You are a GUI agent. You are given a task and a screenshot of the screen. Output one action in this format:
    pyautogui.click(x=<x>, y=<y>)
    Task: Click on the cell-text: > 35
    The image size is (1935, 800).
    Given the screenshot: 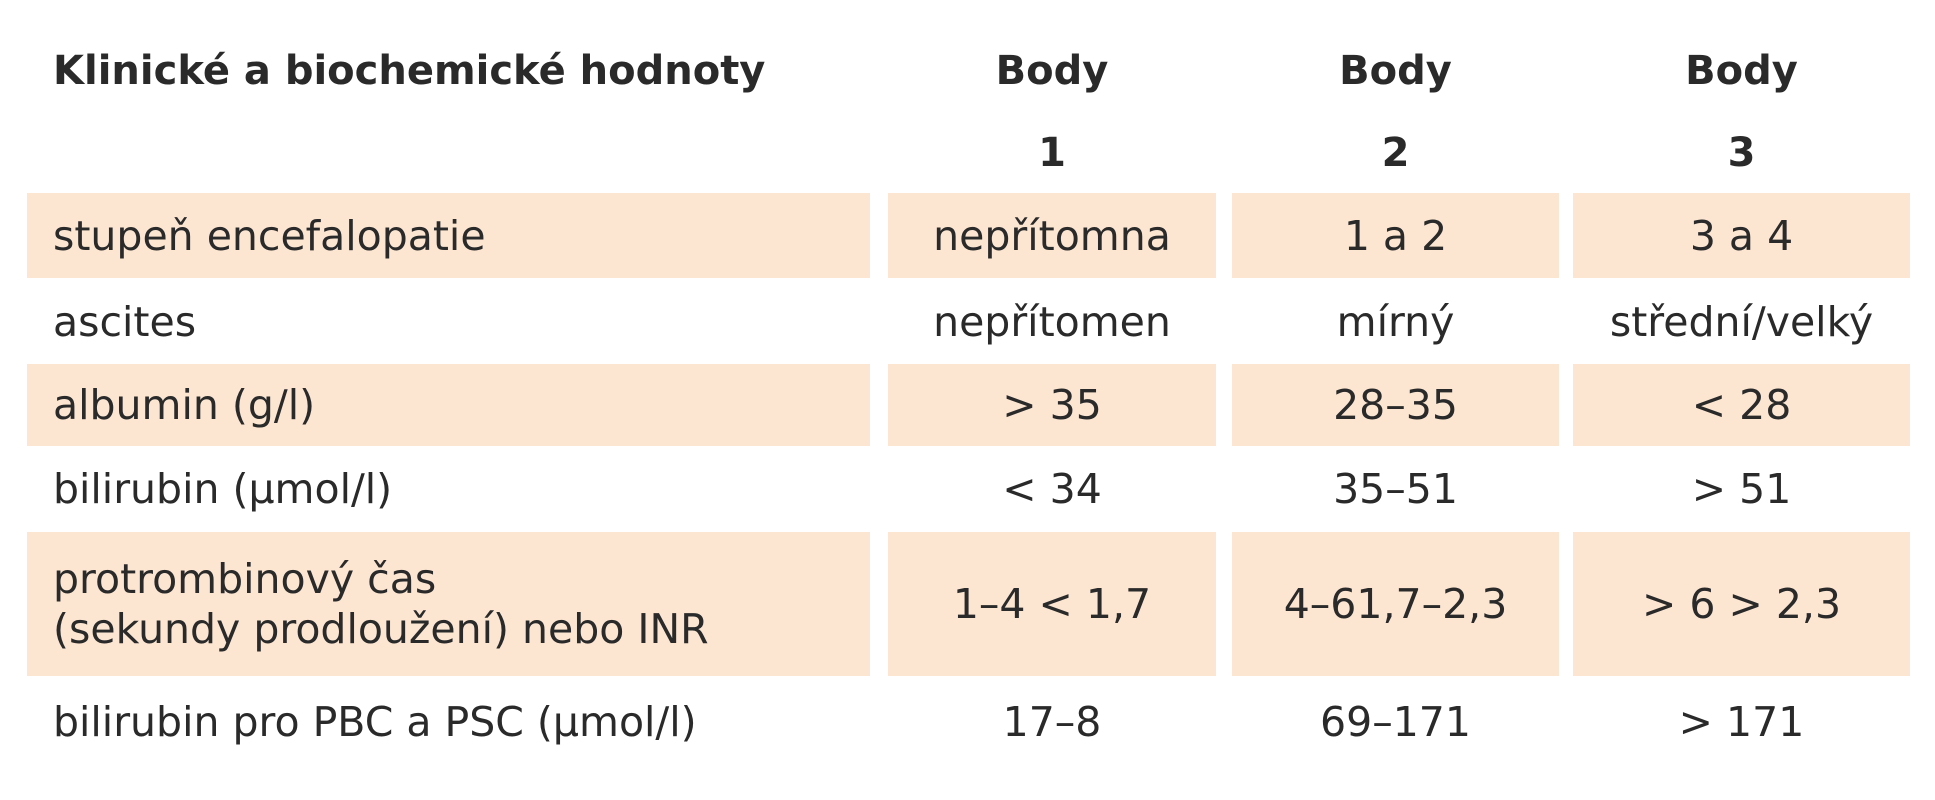 What is the action you would take?
    pyautogui.click(x=1052, y=405)
    